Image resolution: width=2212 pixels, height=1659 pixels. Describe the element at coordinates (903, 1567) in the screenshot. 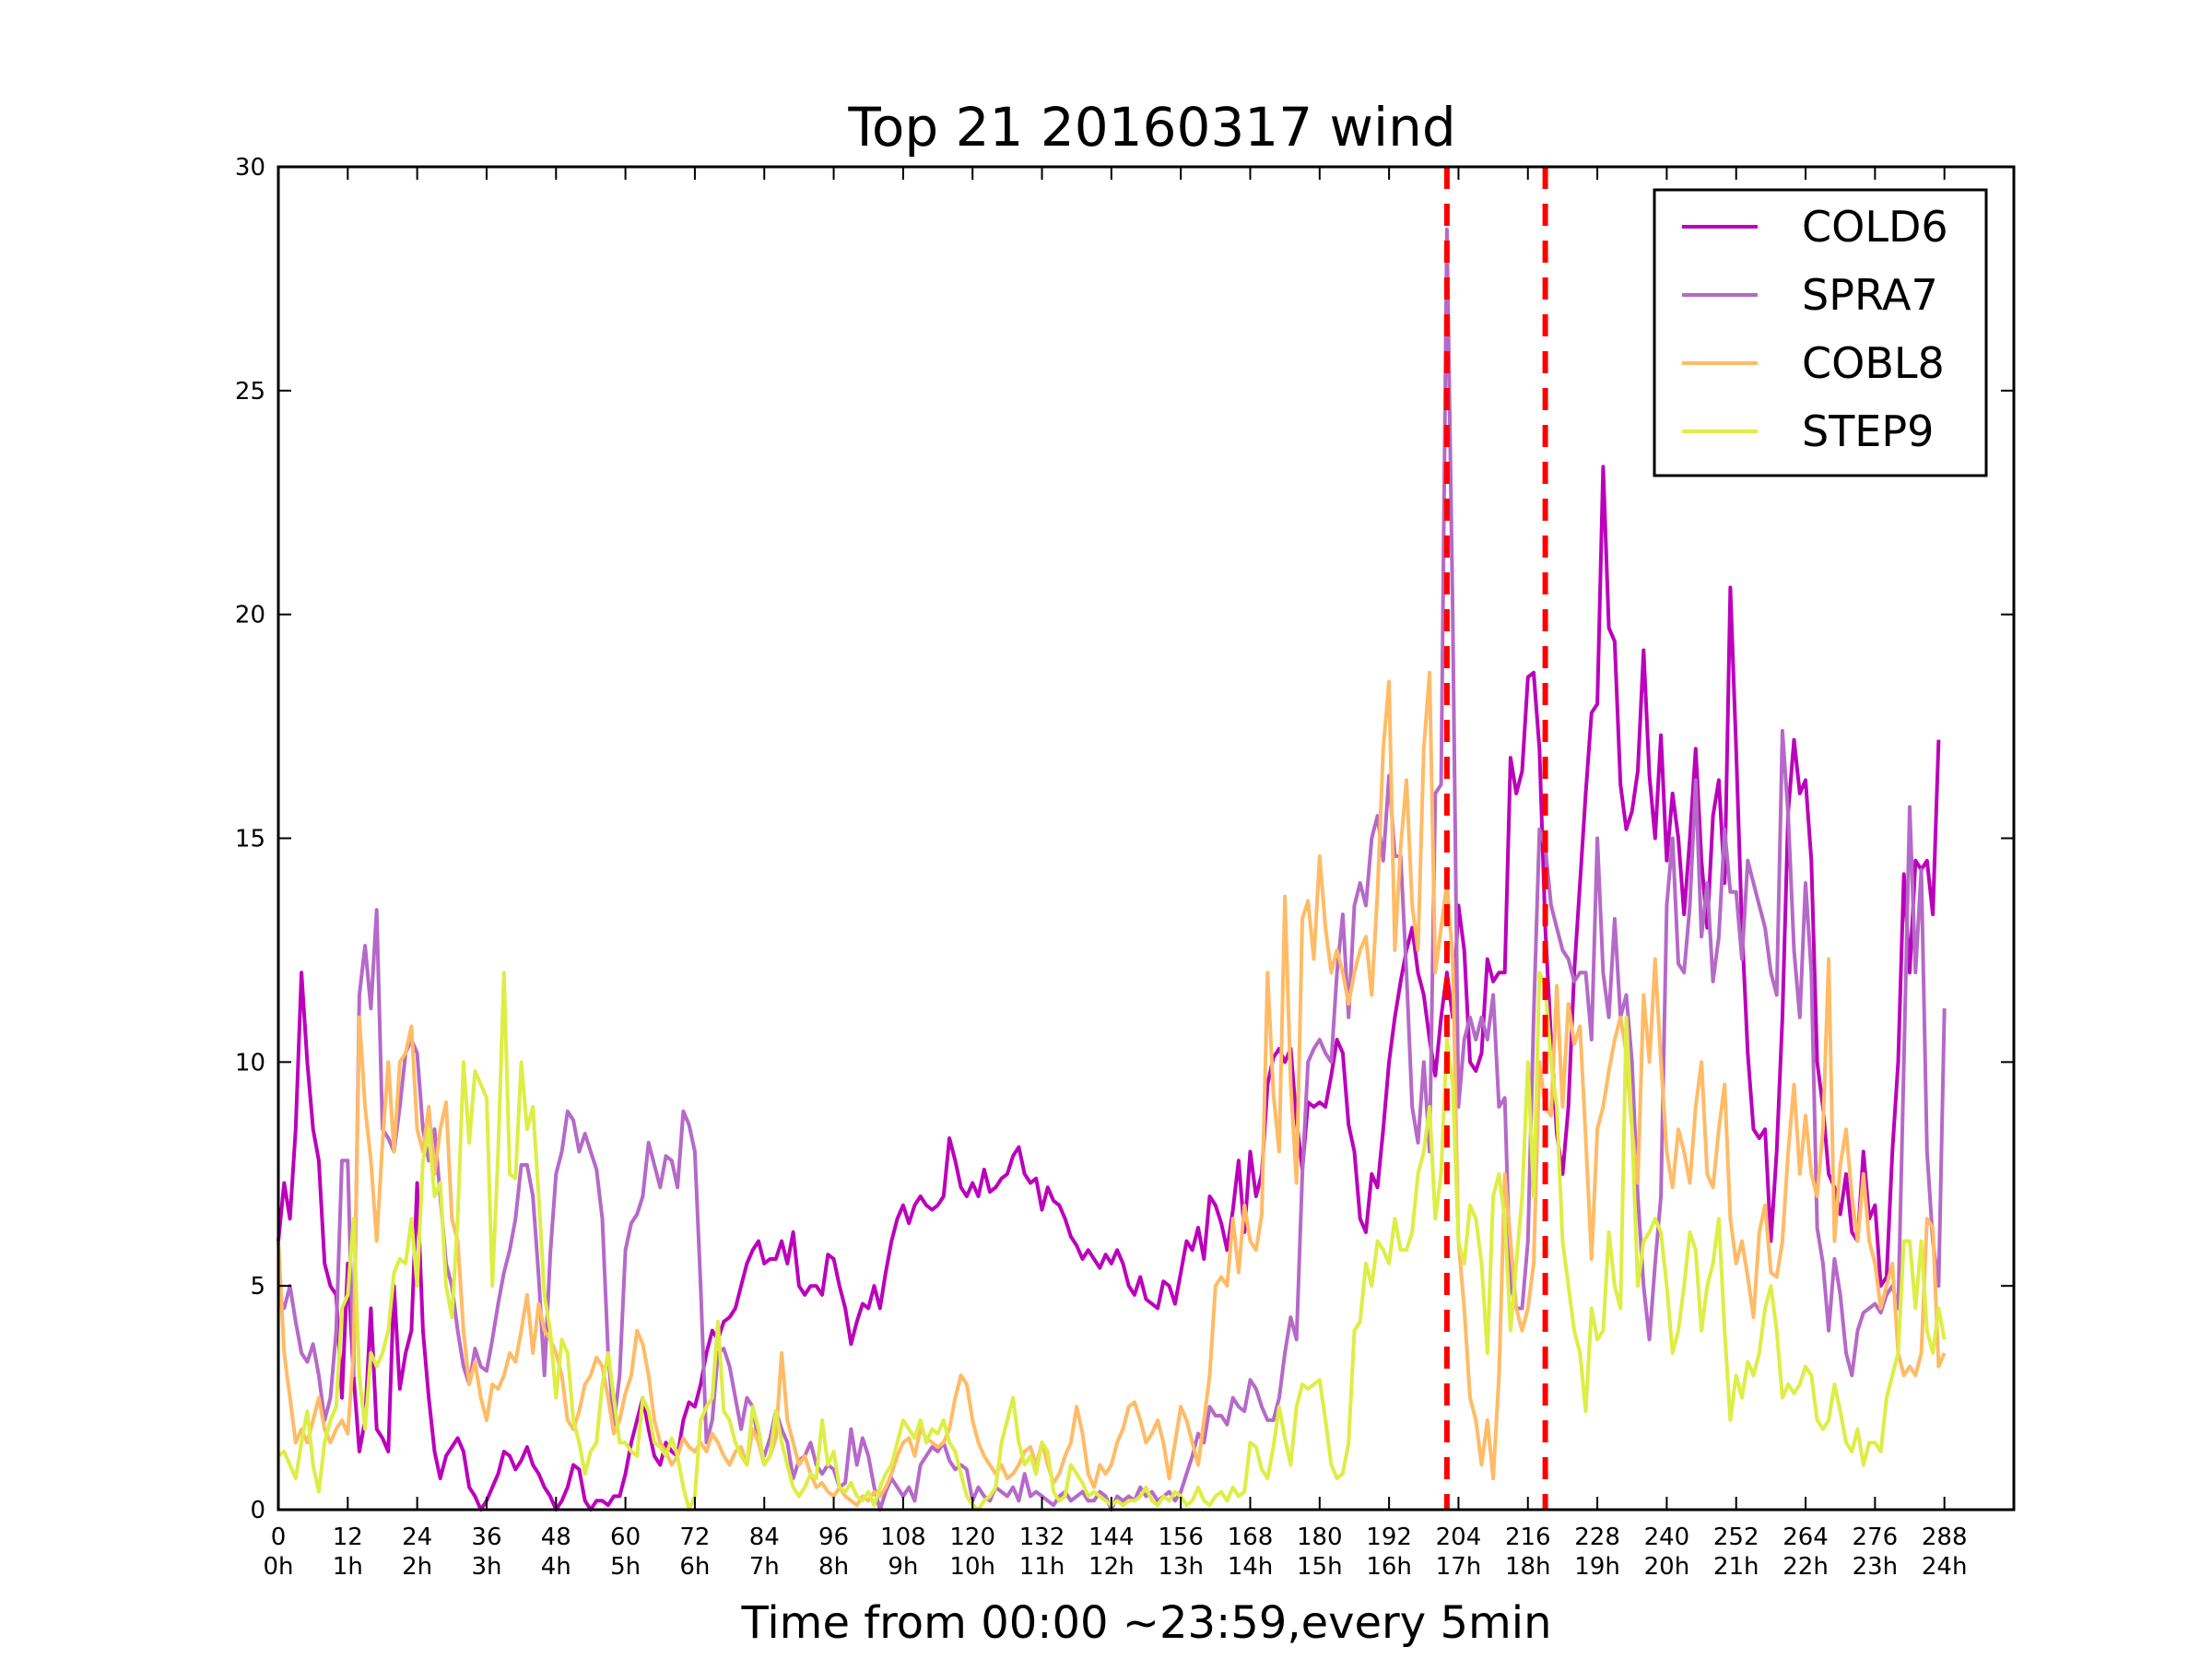

I see `x-tick-sublabel: 9h` at that location.